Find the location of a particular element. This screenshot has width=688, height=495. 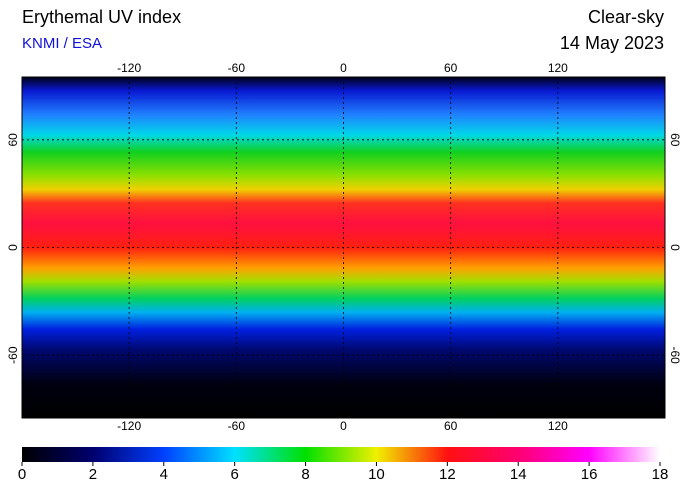

x-tick-label-top: -60 is located at coordinates (237, 68).